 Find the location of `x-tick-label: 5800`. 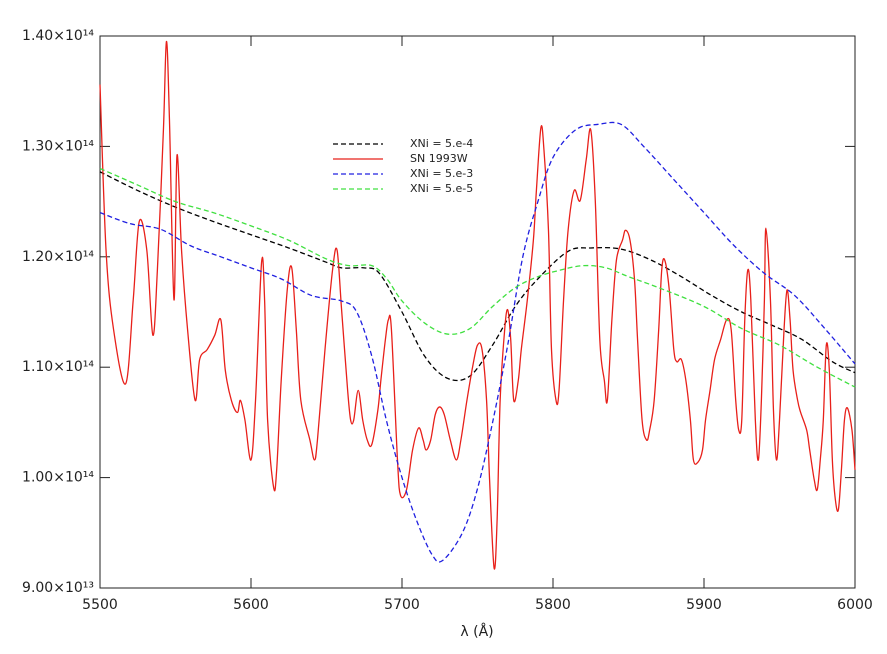

x-tick-label: 5800 is located at coordinates (553, 605).